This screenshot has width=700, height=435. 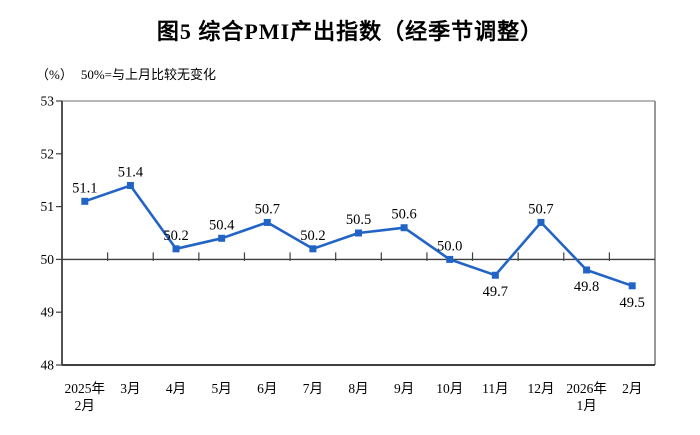 What do you see at coordinates (586, 405) in the screenshot?
I see `x-axis-category-label: 1月` at bounding box center [586, 405].